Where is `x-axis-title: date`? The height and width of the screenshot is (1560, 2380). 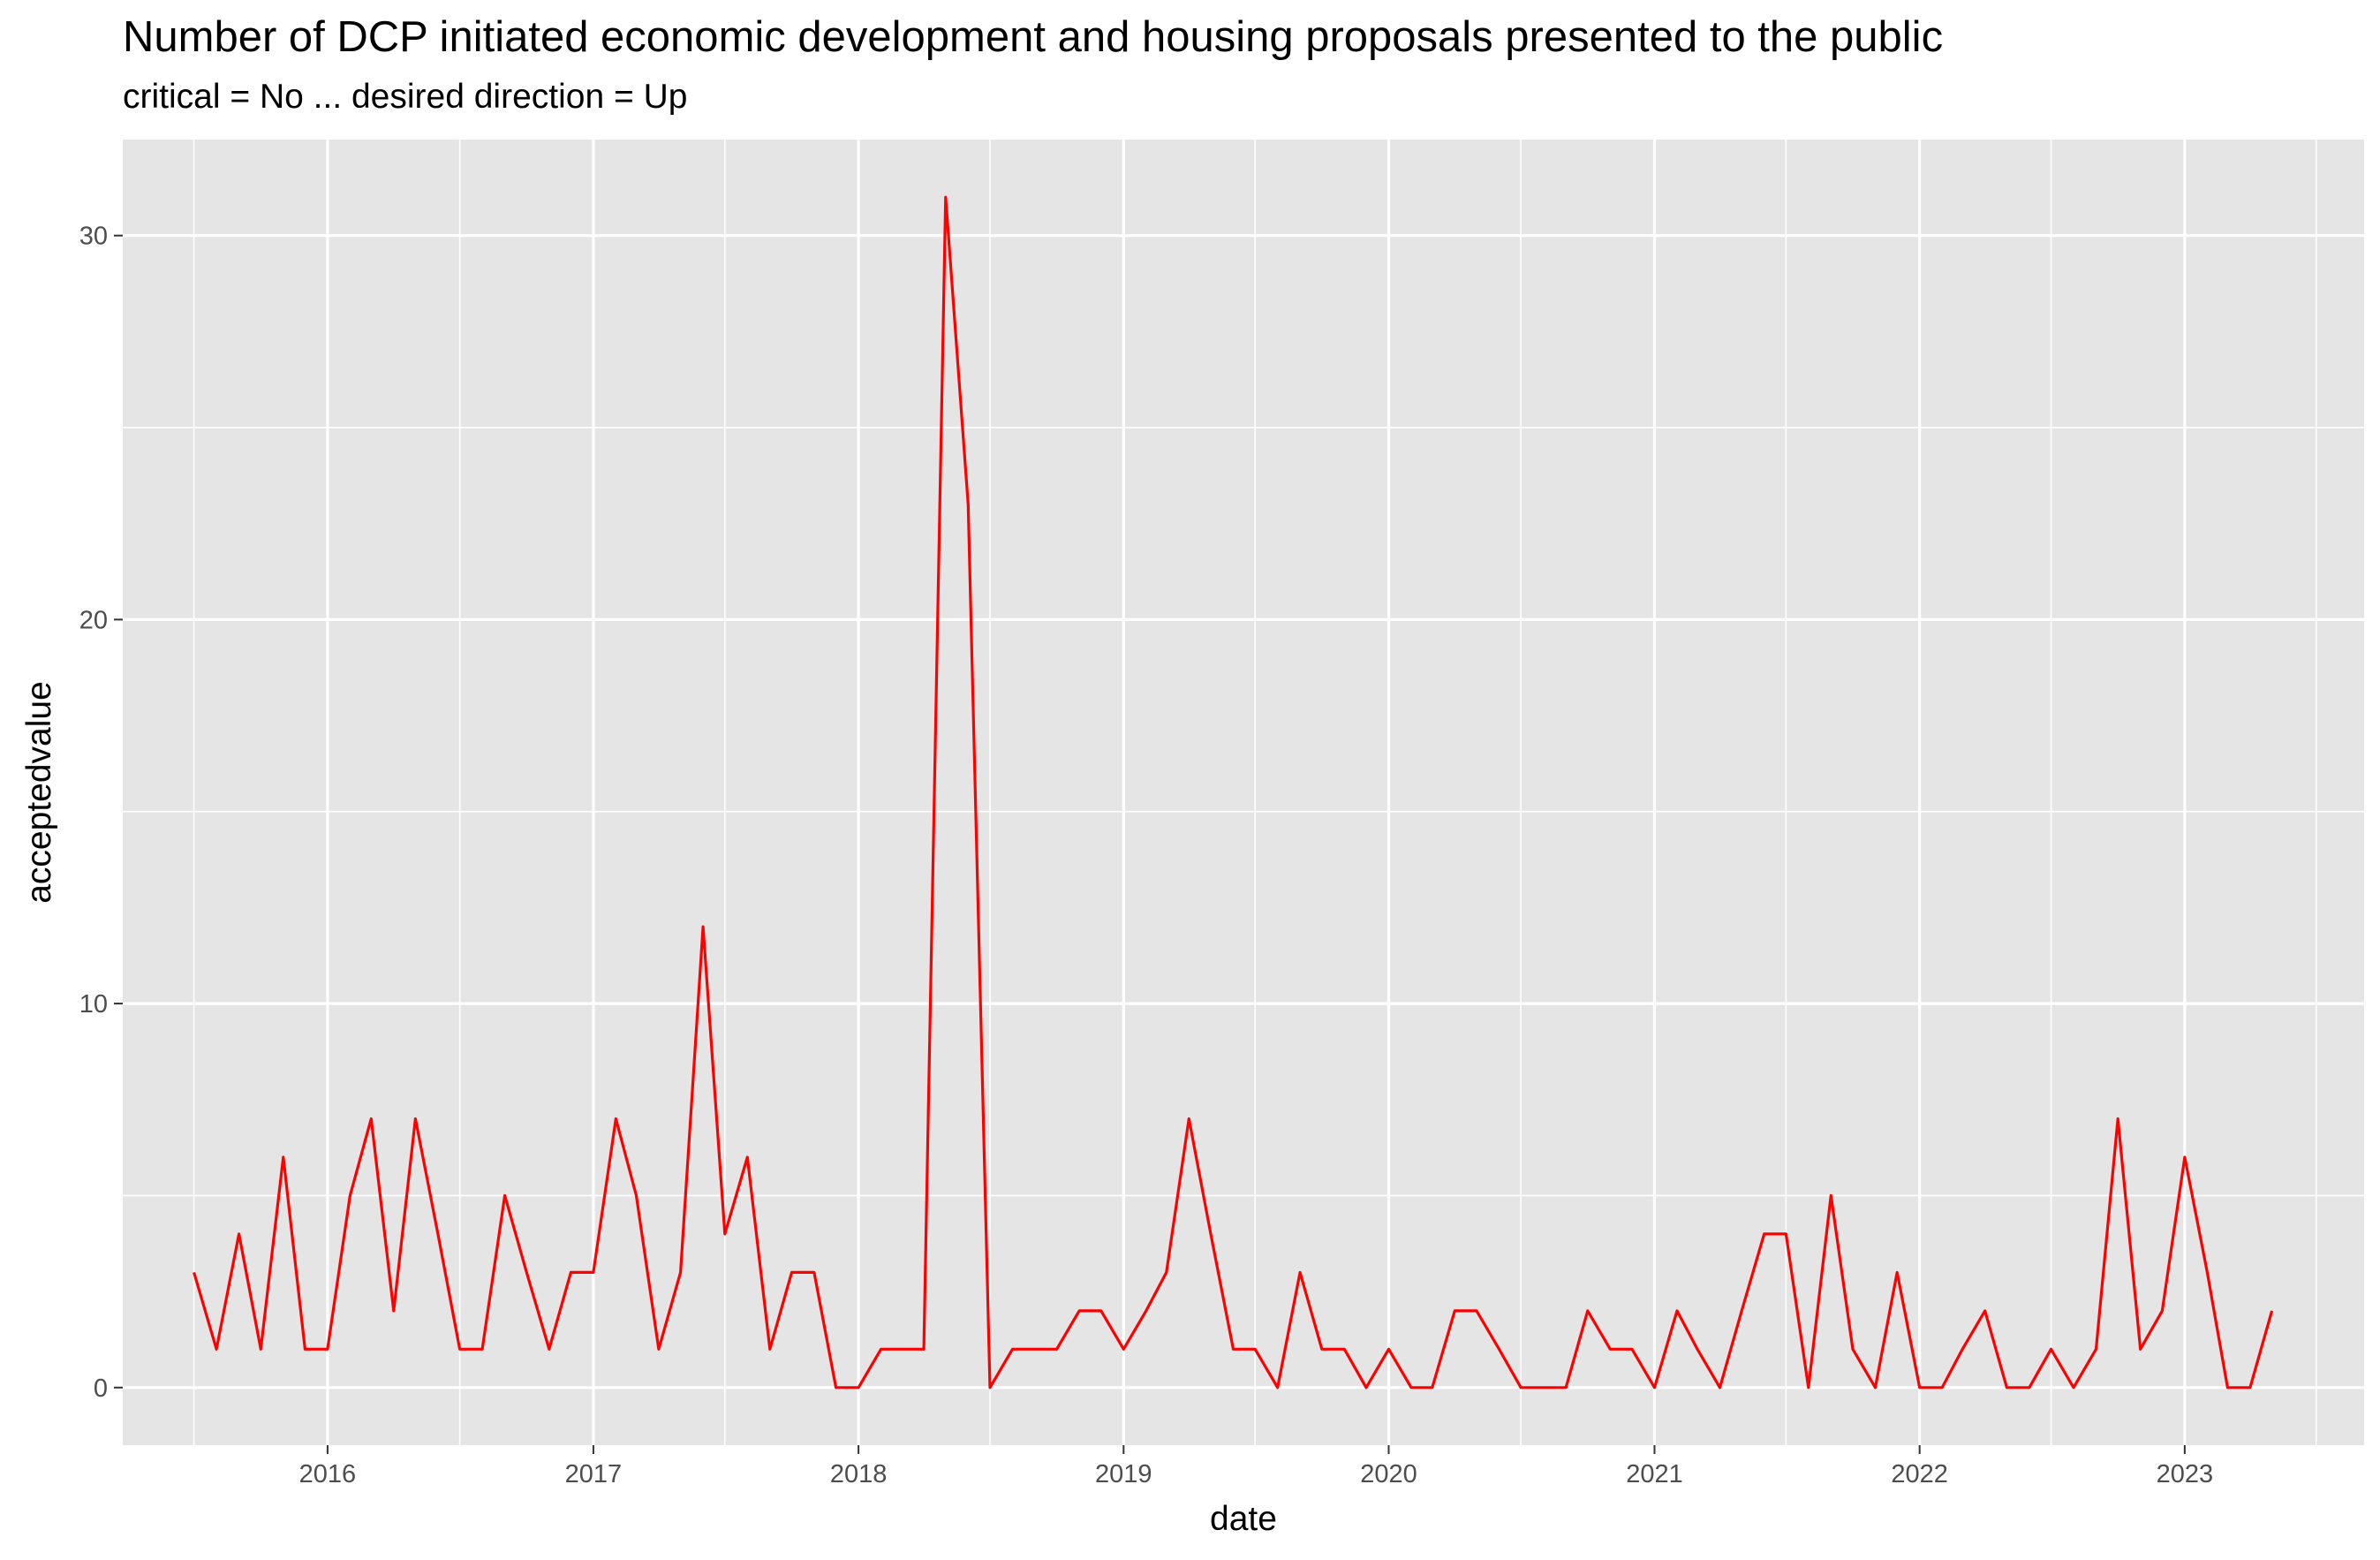
x-axis-title: date is located at coordinates (1243, 1519).